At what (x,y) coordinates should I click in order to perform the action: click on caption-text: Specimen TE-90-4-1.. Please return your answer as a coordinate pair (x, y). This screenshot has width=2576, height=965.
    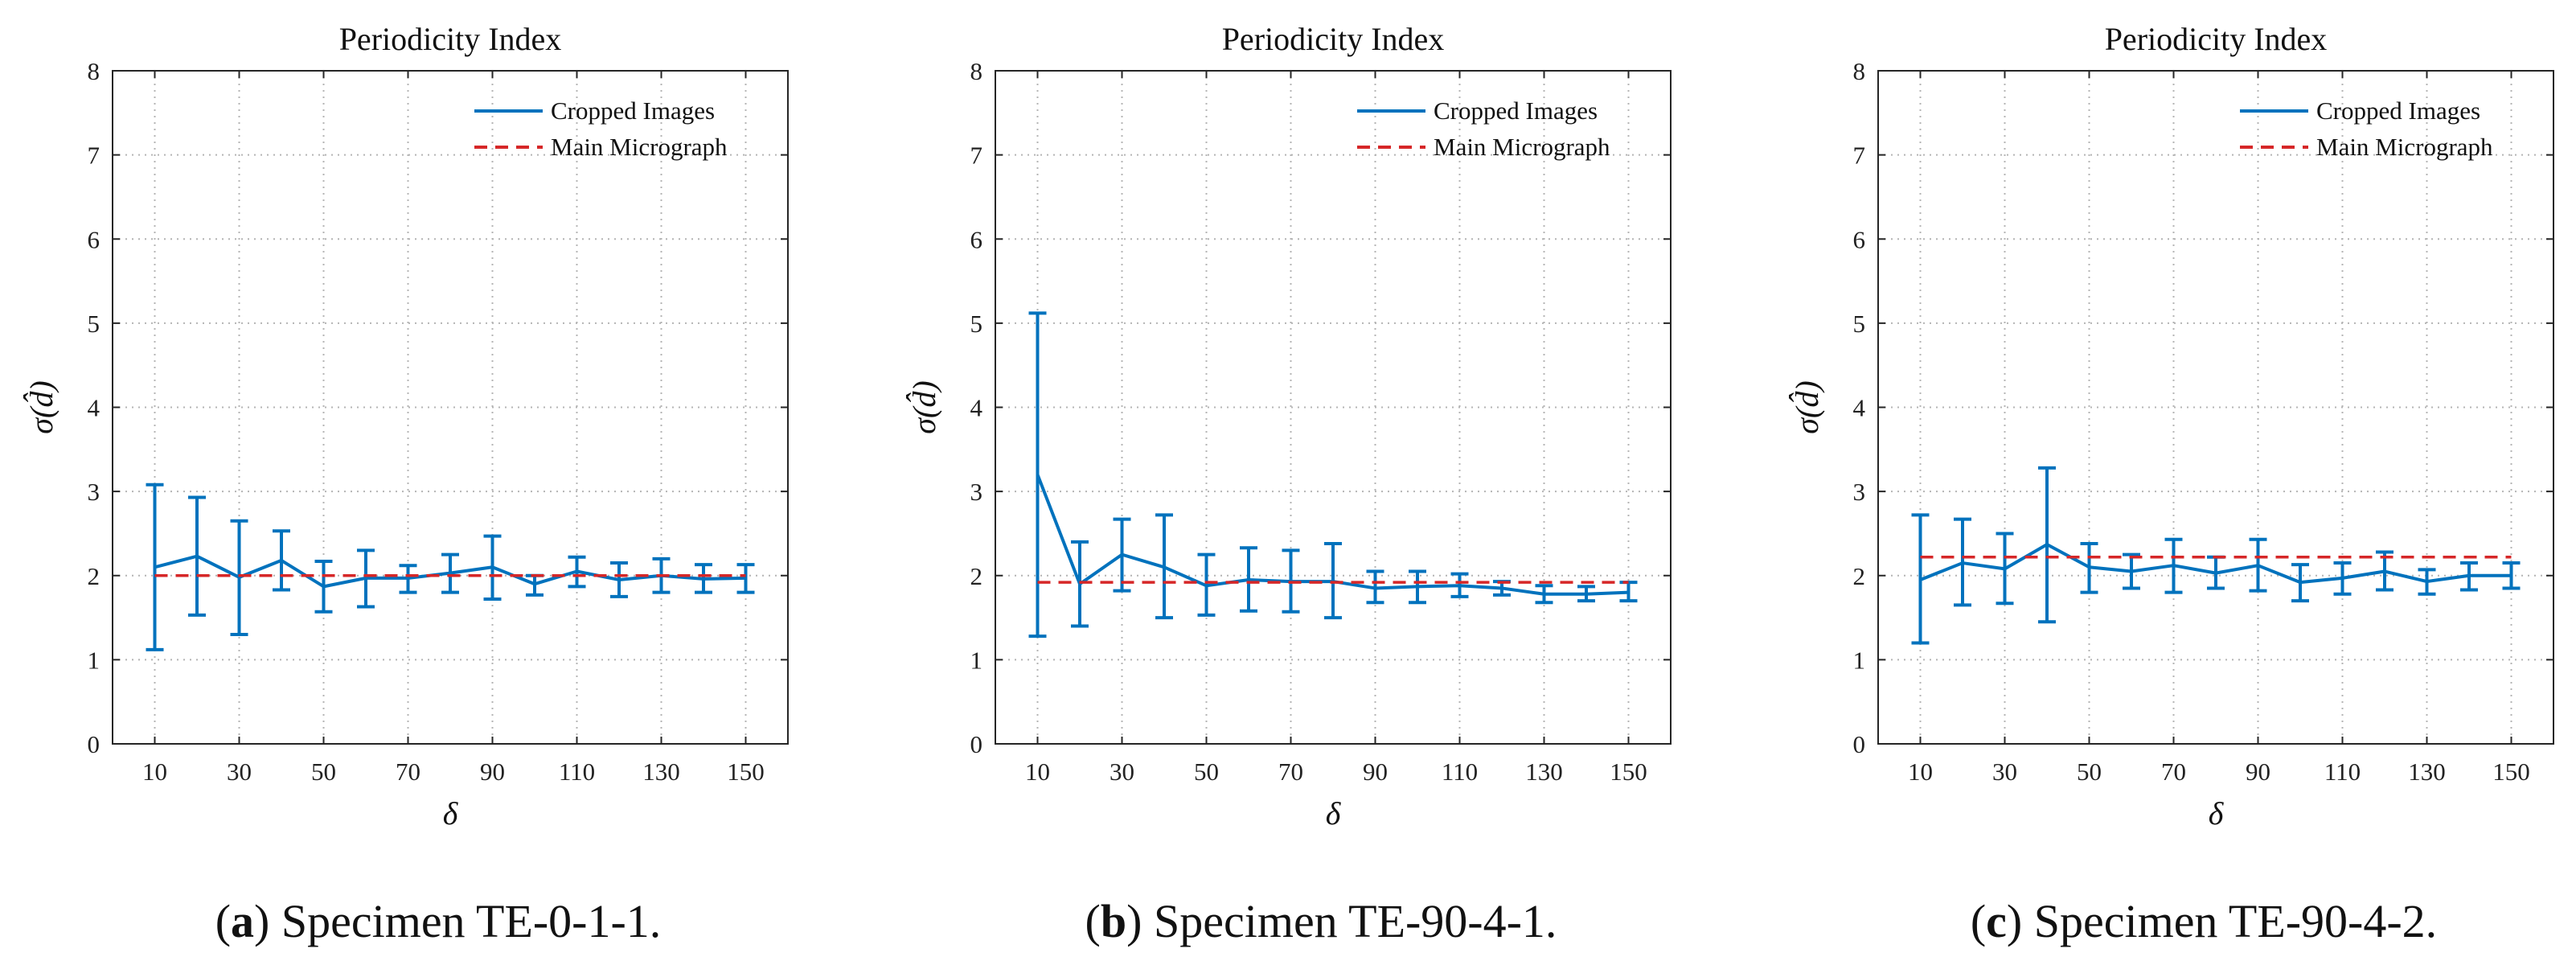
    Looking at the image, I should click on (1355, 921).